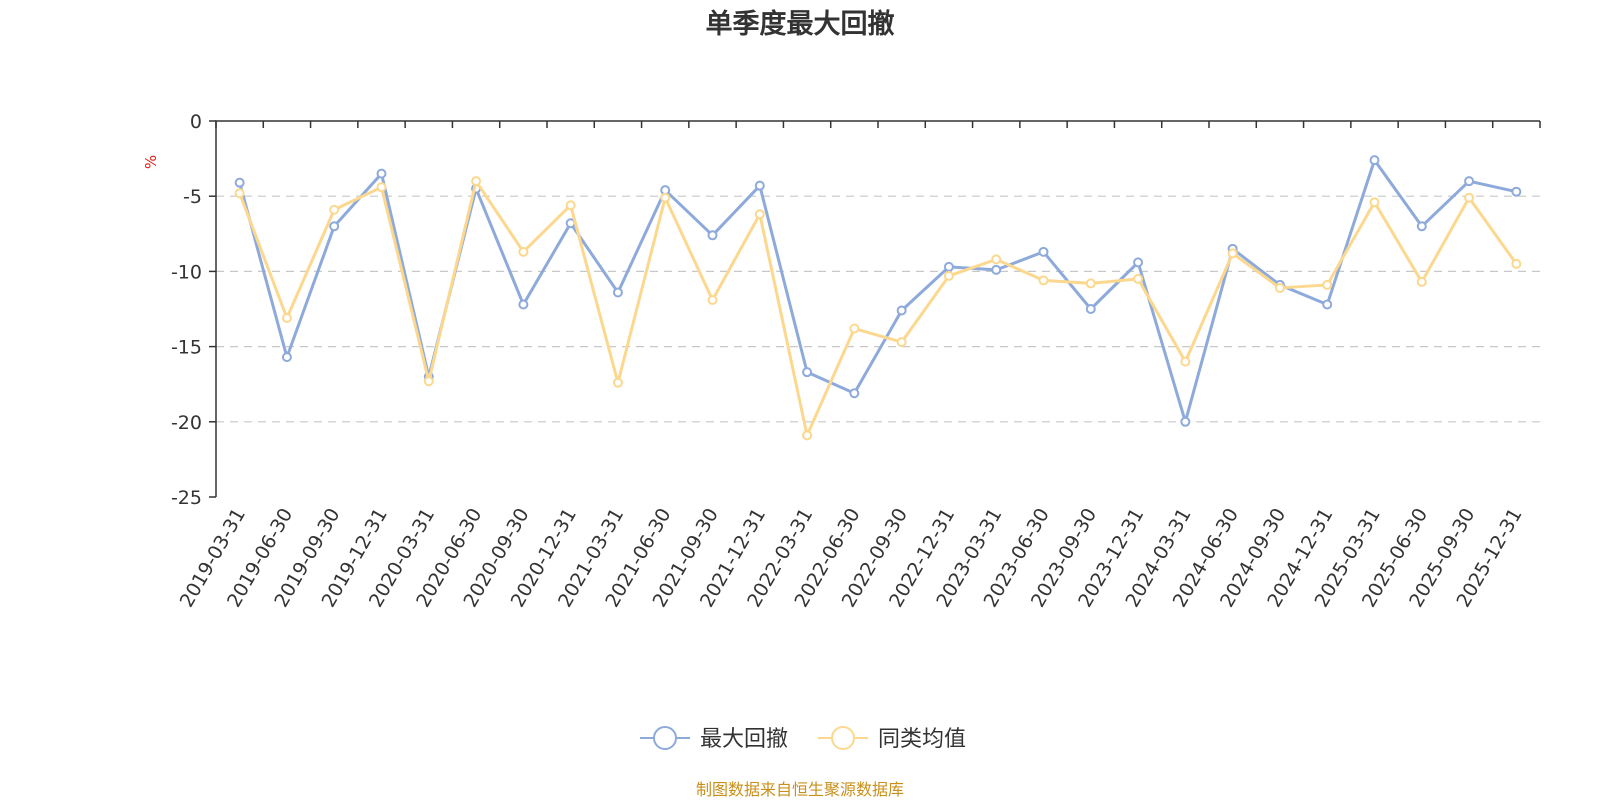 The width and height of the screenshot is (1600, 800). I want to click on legend-item-2: 同类均值, so click(892, 739).